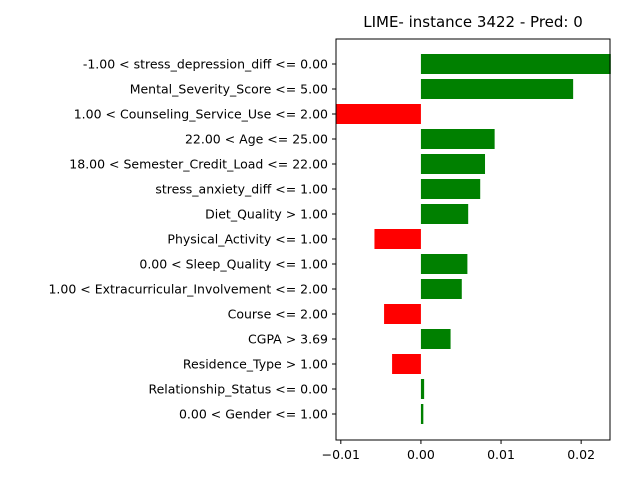  Describe the element at coordinates (198, 164) in the screenshot. I see `category-label-4: 18.00 < Semester_Credit_Load <= 22.00` at that location.